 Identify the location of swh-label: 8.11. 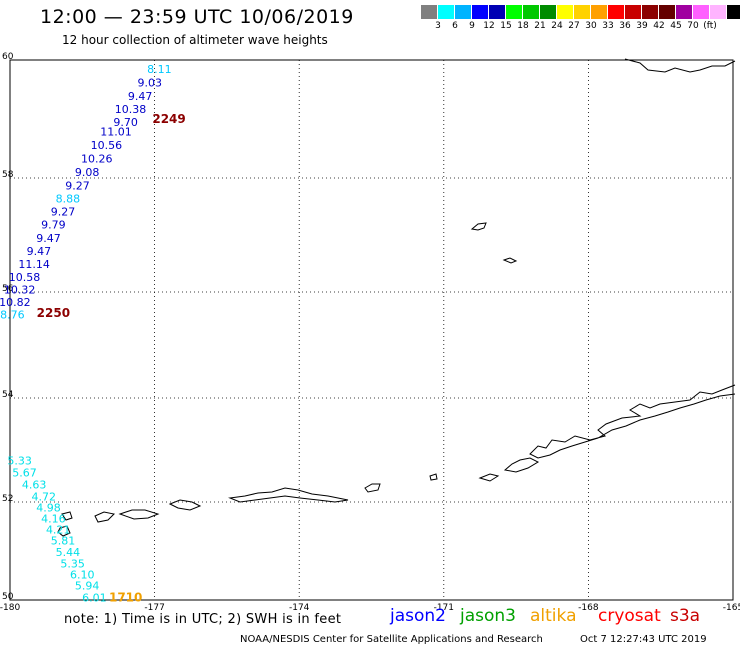
(159, 69).